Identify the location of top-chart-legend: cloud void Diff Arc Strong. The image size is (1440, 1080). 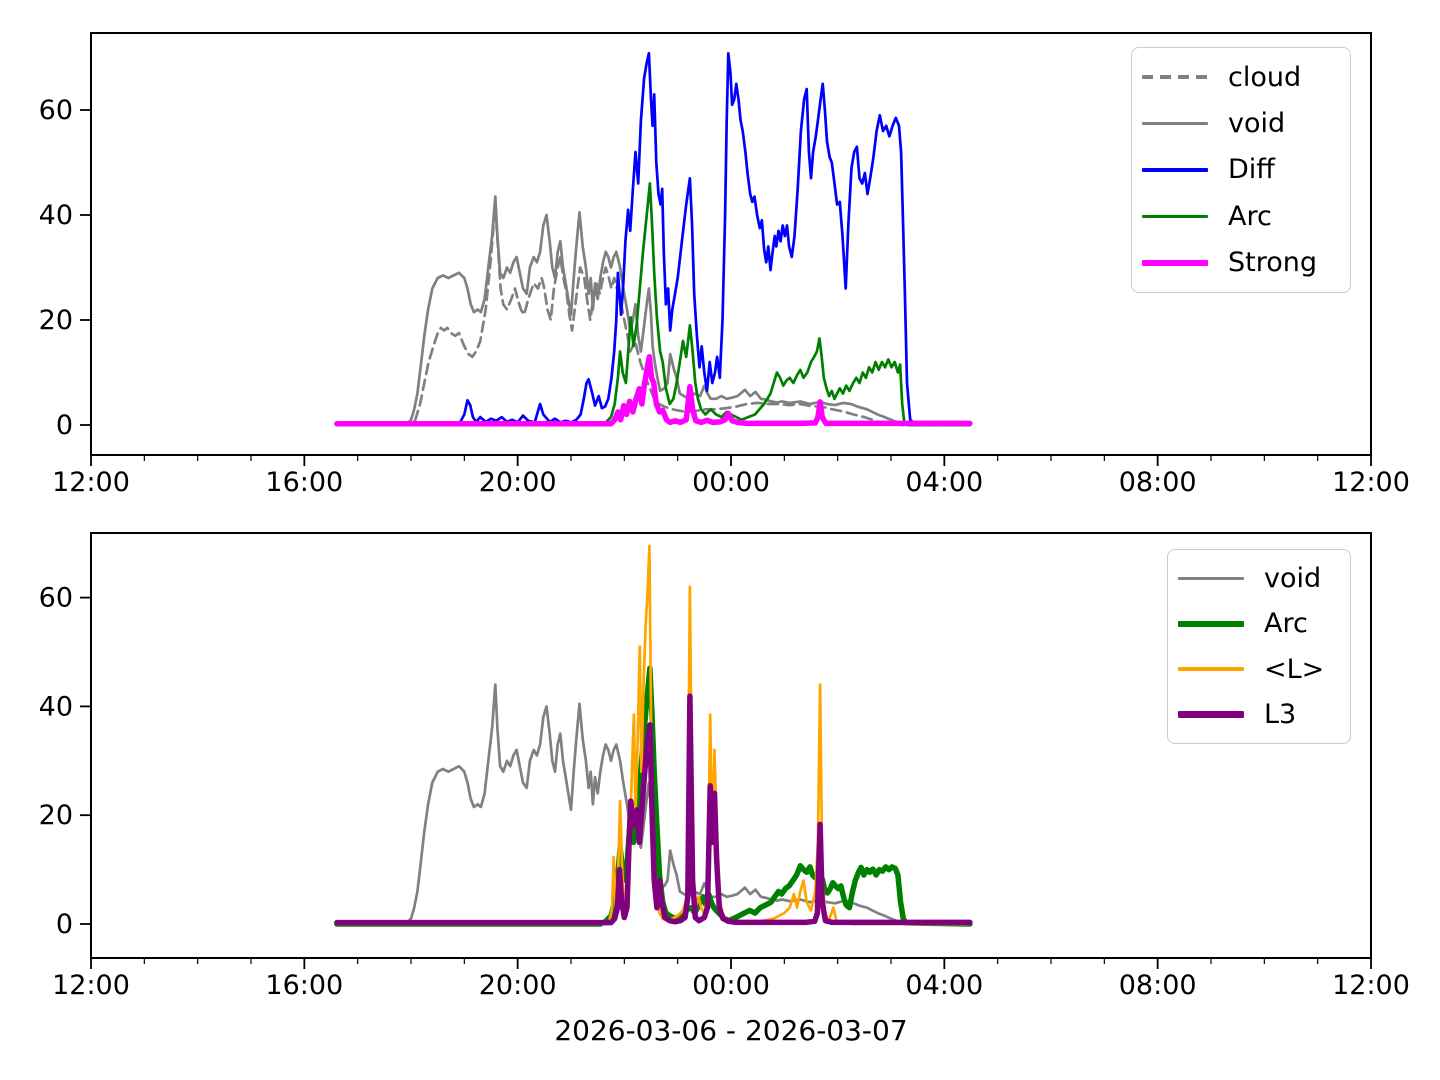
(1241, 170).